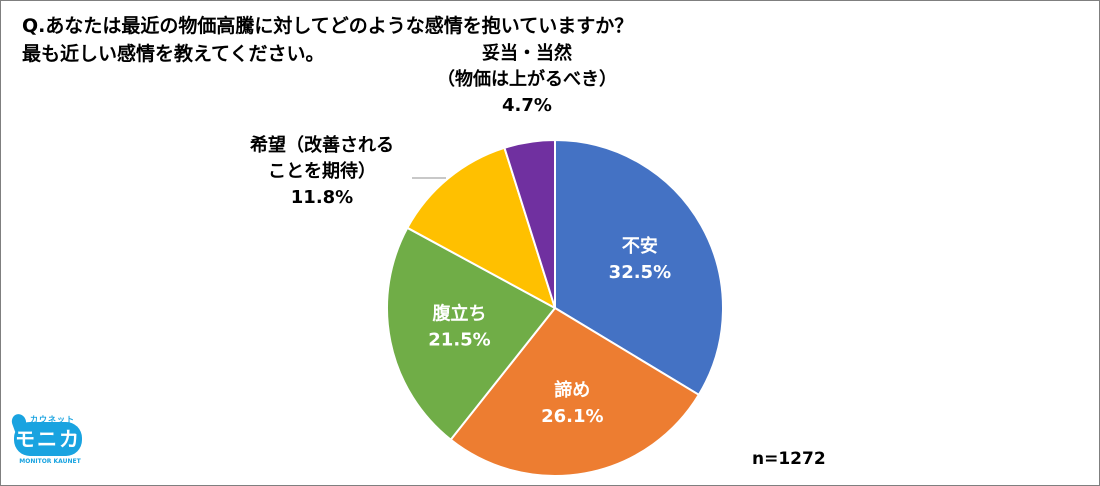 The width and height of the screenshot is (1100, 486). I want to click on slice-name-label-5: （物価は上がるべき）, so click(527, 79).